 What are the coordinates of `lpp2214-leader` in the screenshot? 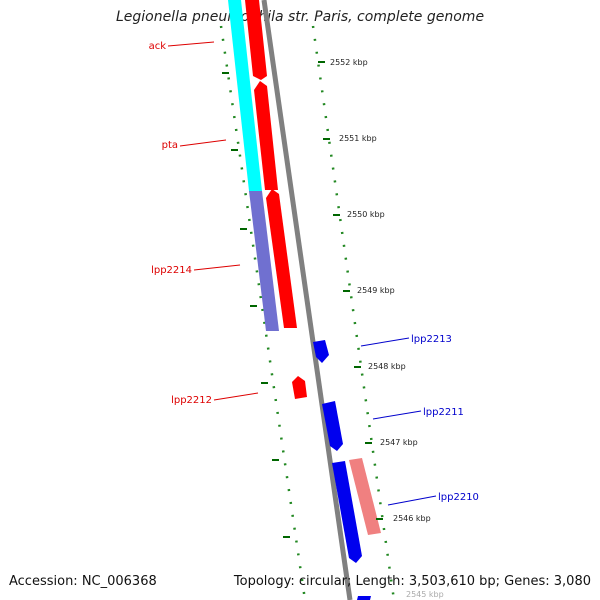 It's located at (217, 267).